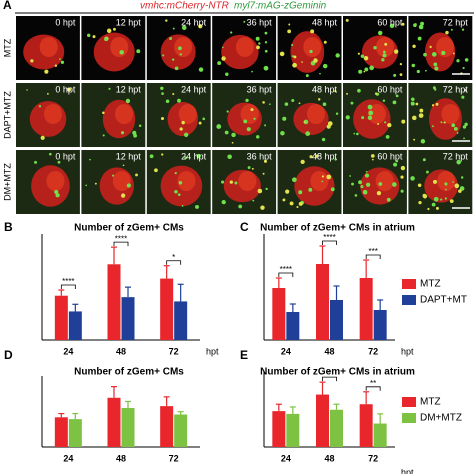  I want to click on x-tick-label: 48, so click(121, 458).